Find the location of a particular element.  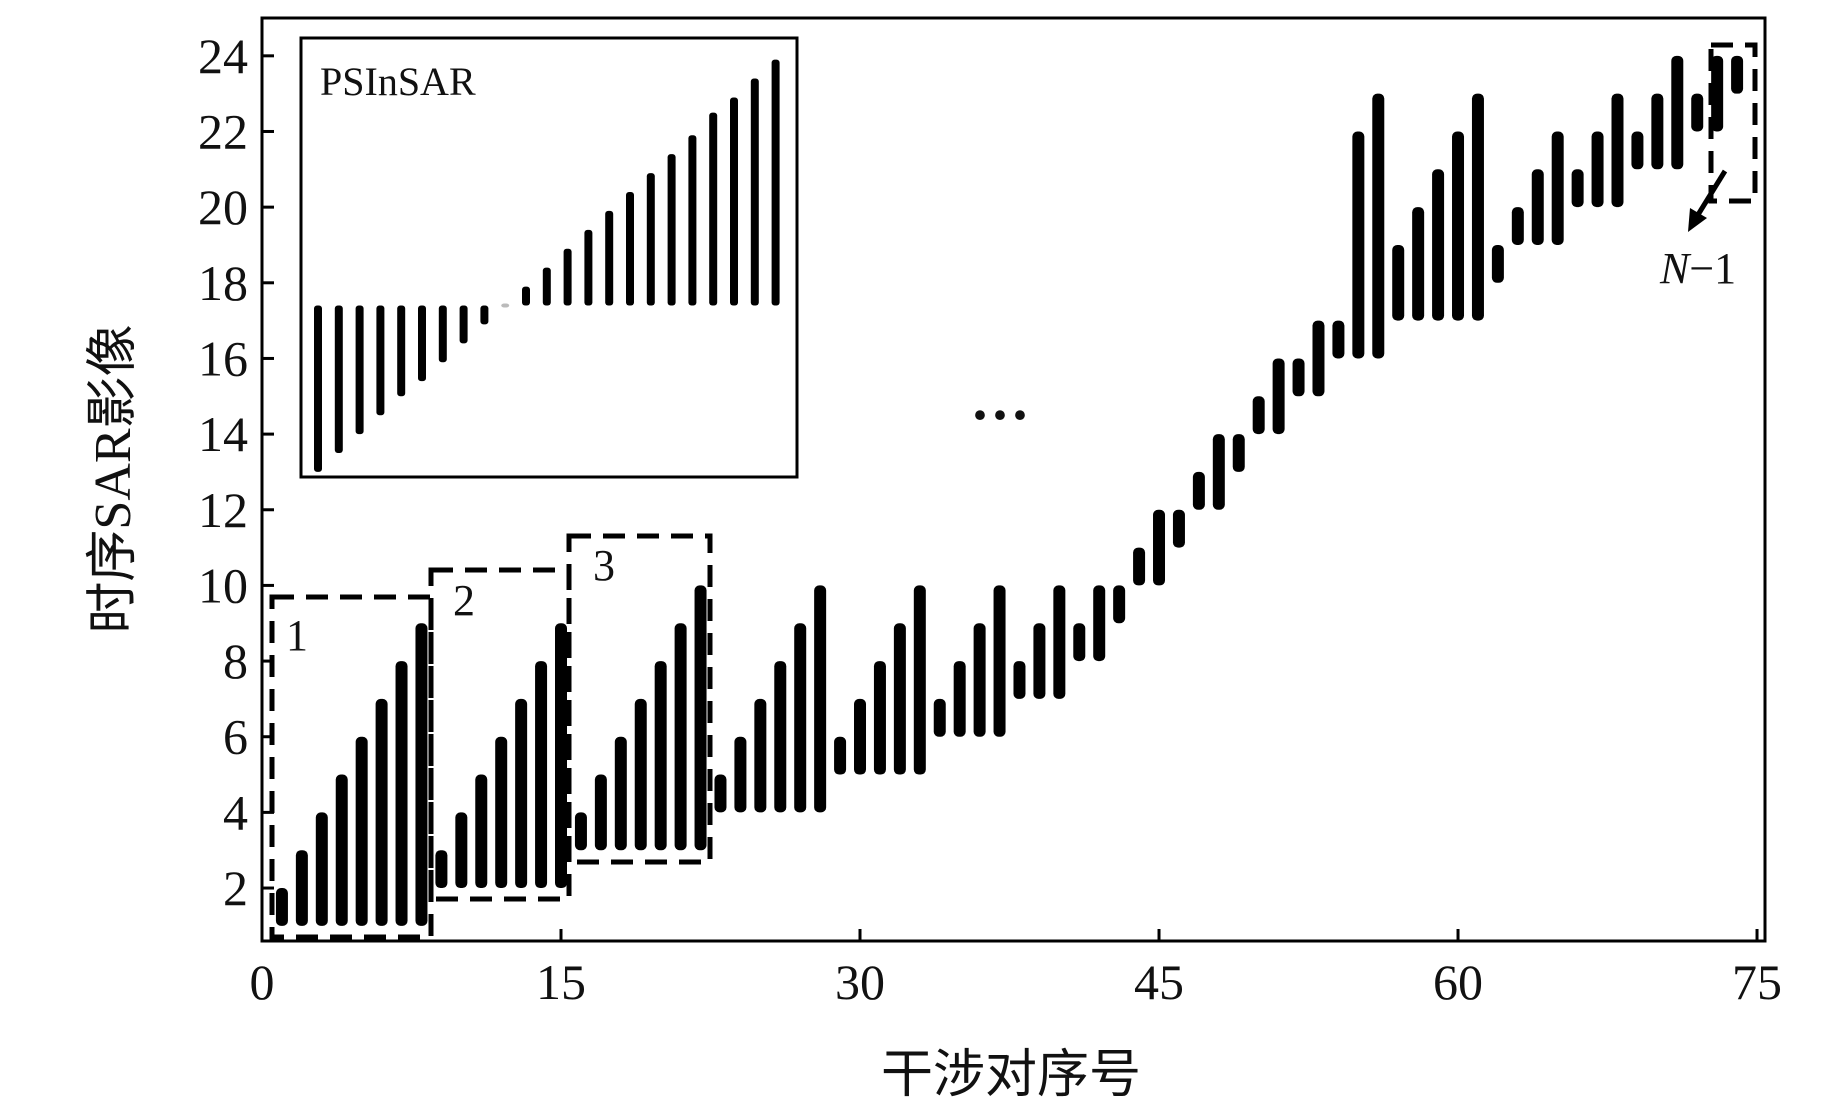

annotation: 3 is located at coordinates (604, 565).